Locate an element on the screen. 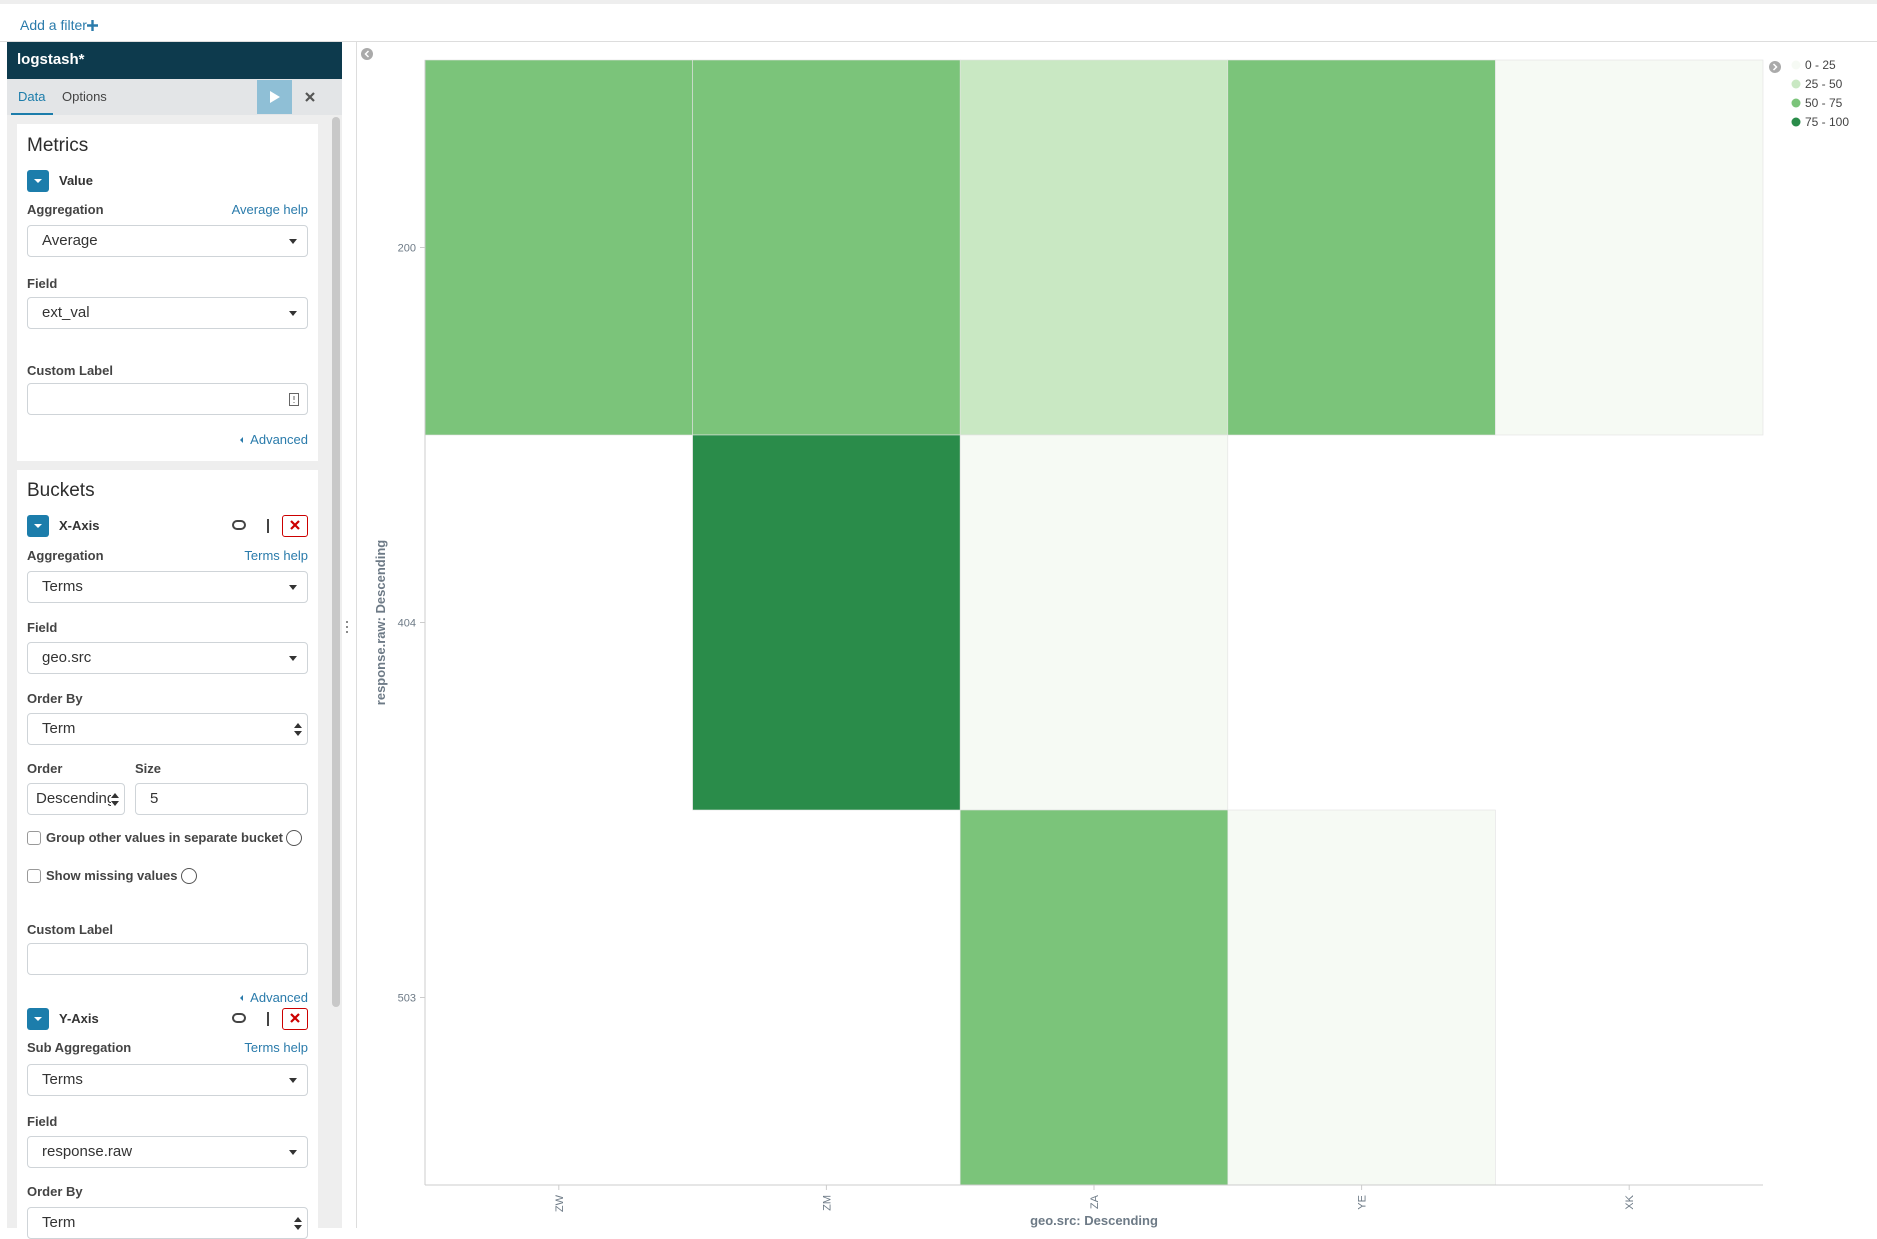 This screenshot has width=1877, height=1239. legend-label: 75 - 100 is located at coordinates (1827, 122).